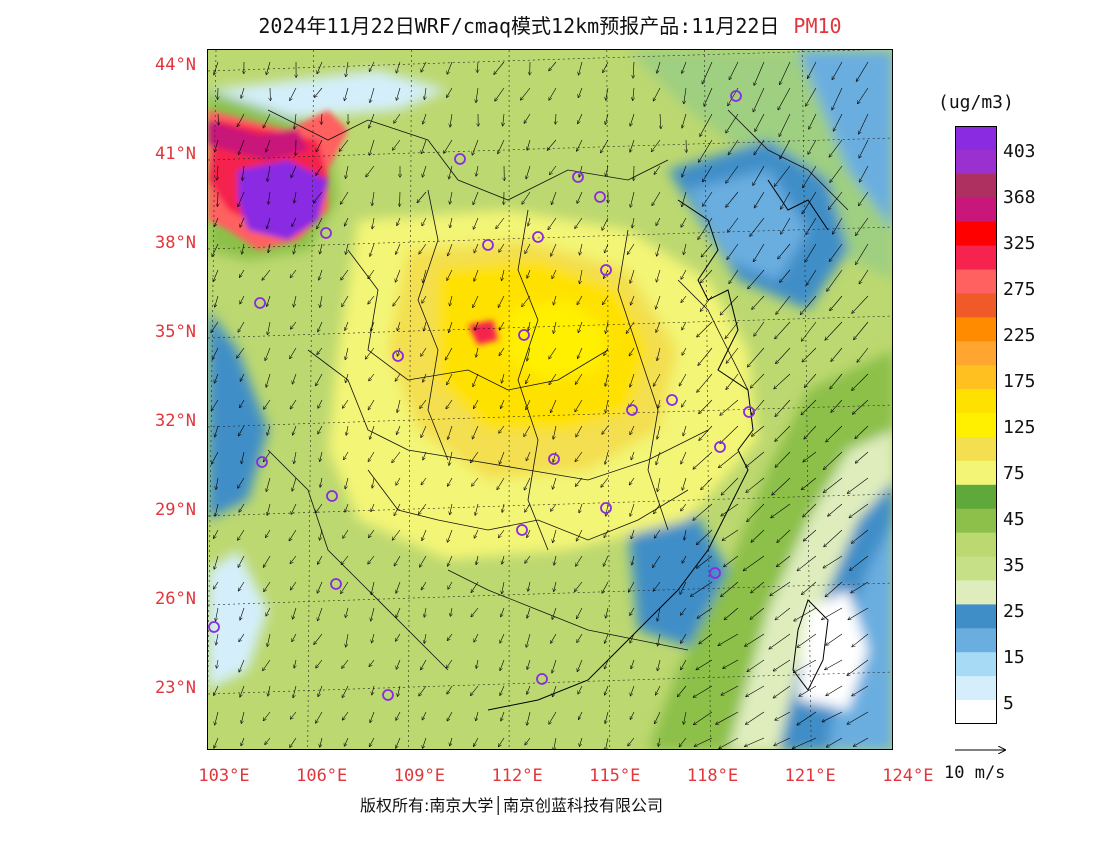 The image size is (1100, 850). What do you see at coordinates (175, 421) in the screenshot?
I see `lat-label: 32°N` at bounding box center [175, 421].